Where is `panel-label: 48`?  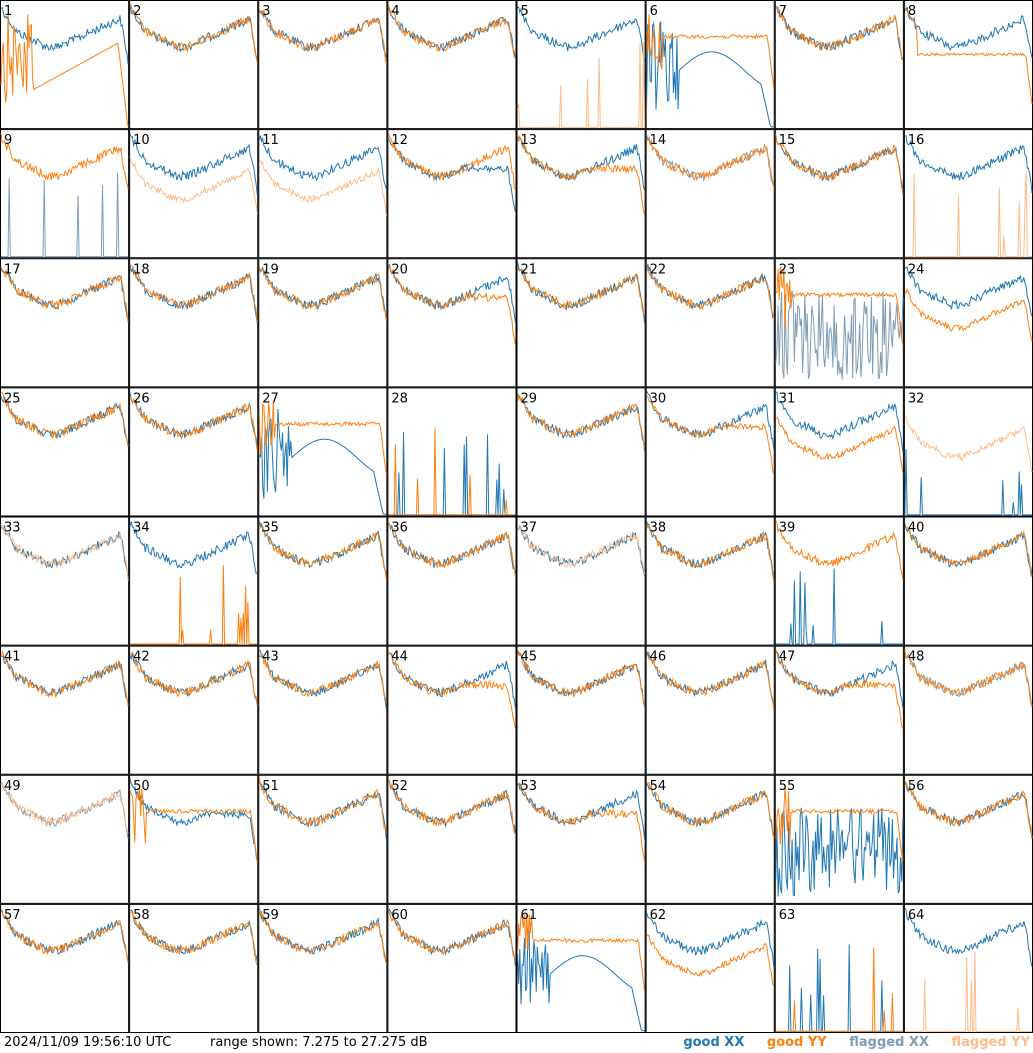
panel-label: 48 is located at coordinates (916, 657).